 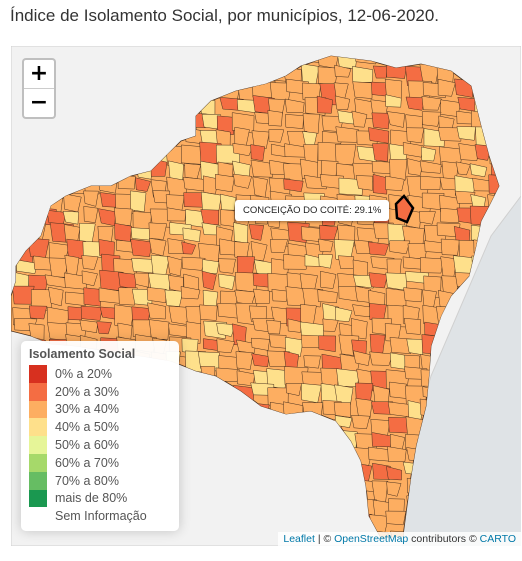 I want to click on osm-link: OpenStreetMap, so click(x=371, y=539).